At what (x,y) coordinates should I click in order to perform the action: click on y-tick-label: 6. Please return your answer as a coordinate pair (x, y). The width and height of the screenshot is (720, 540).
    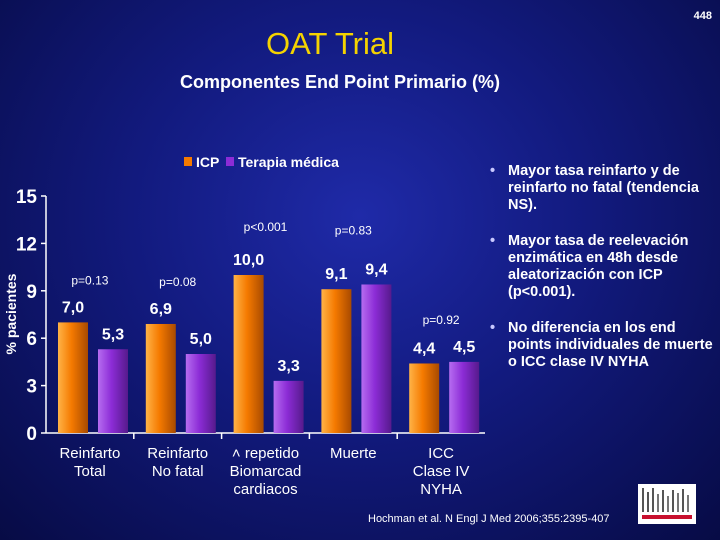
    Looking at the image, I should click on (31, 339).